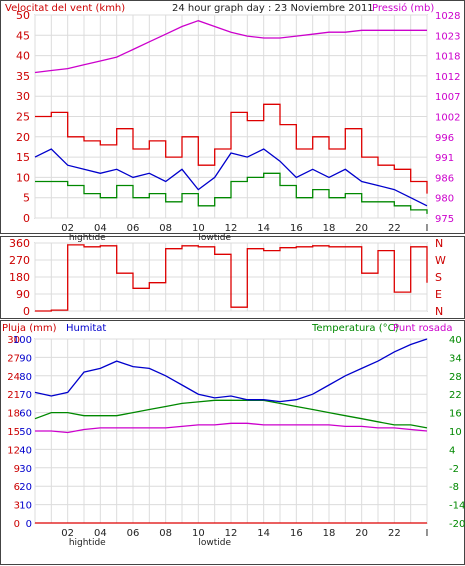 This screenshot has width=465, height=566. I want to click on wind-axis-tick: 15, so click(23, 157).